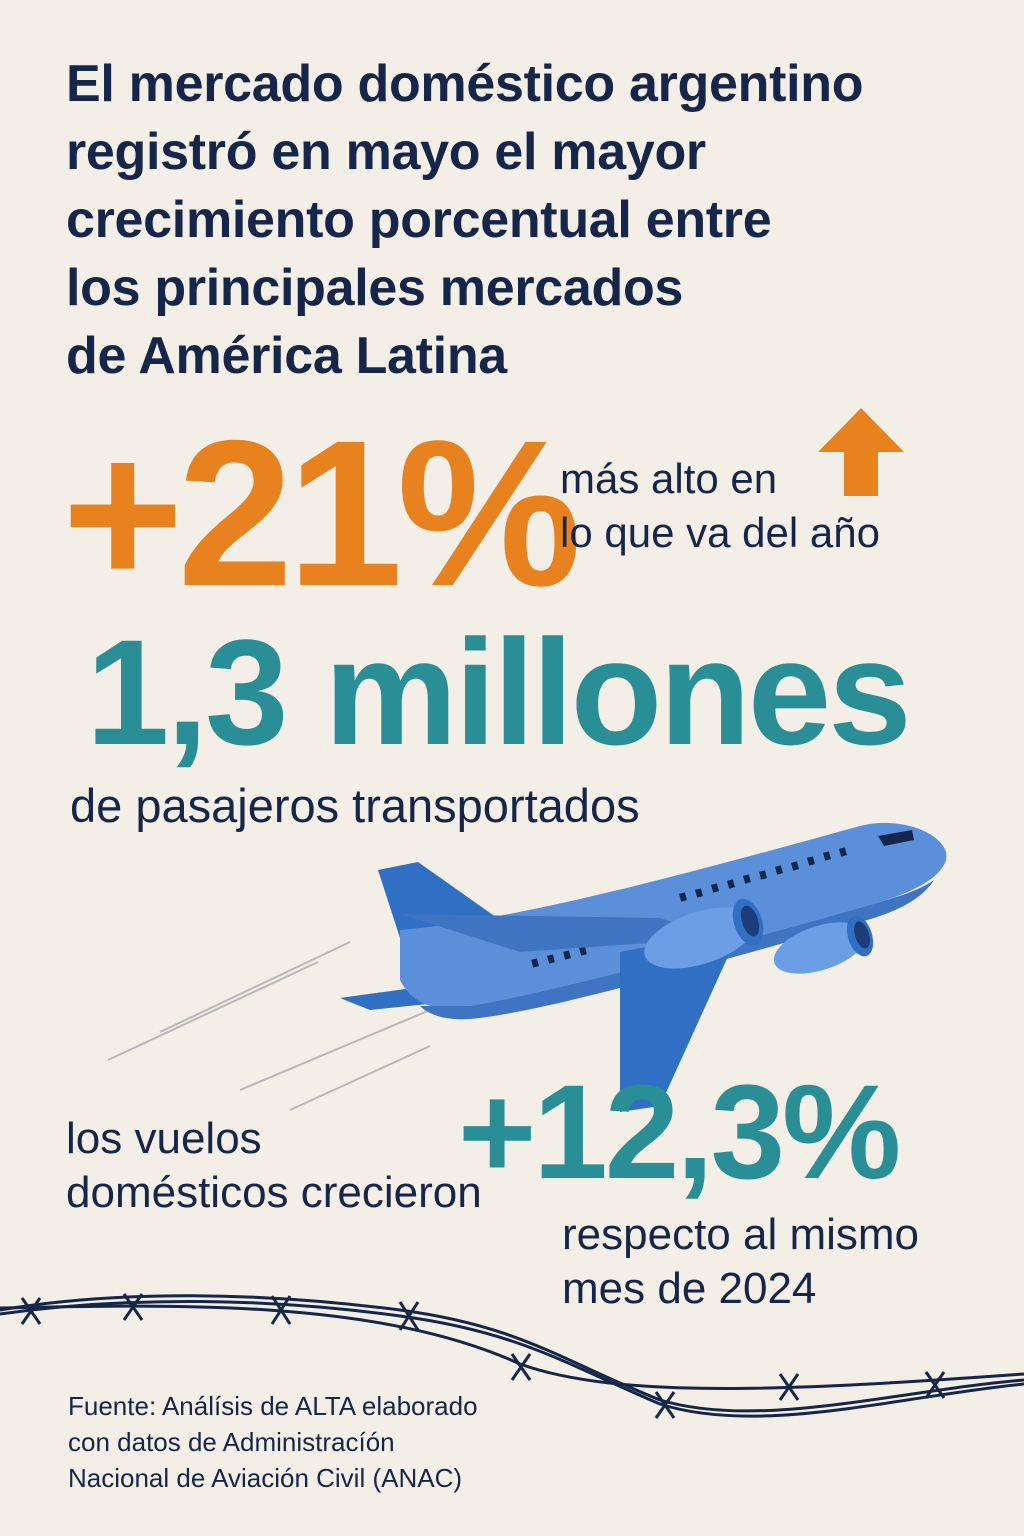 Image resolution: width=1024 pixels, height=1536 pixels. I want to click on source-line: Fuente: Análísis de ALTA elaborado, so click(273, 1406).